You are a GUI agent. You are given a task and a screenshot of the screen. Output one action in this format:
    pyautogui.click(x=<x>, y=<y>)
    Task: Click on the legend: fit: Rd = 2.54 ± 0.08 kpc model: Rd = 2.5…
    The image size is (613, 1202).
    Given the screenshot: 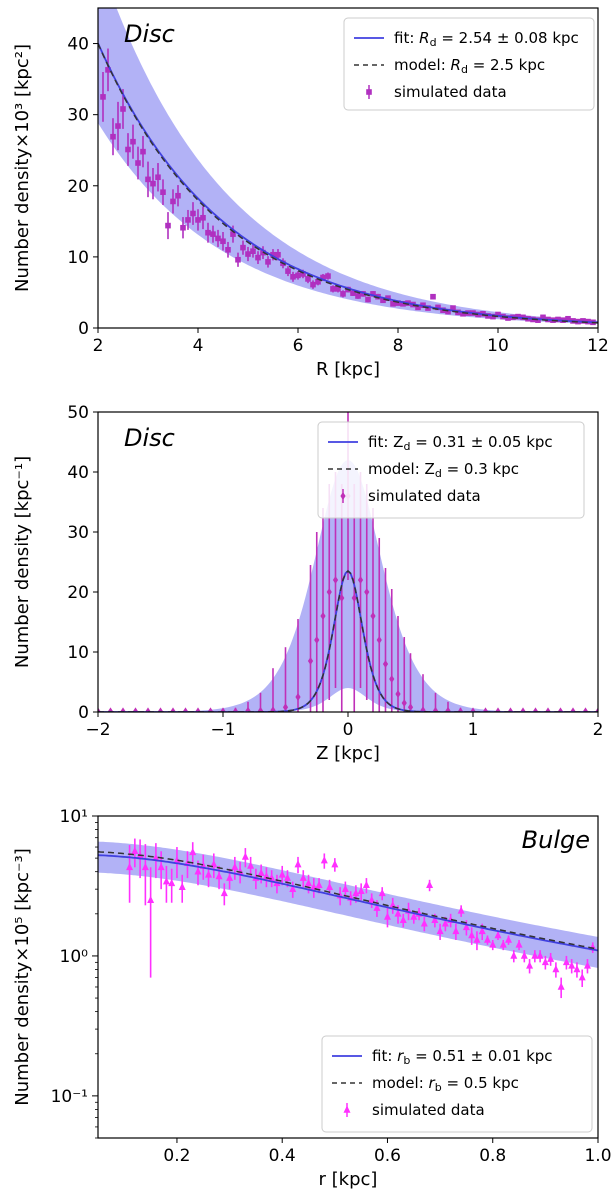 What is the action you would take?
    pyautogui.click(x=469, y=64)
    